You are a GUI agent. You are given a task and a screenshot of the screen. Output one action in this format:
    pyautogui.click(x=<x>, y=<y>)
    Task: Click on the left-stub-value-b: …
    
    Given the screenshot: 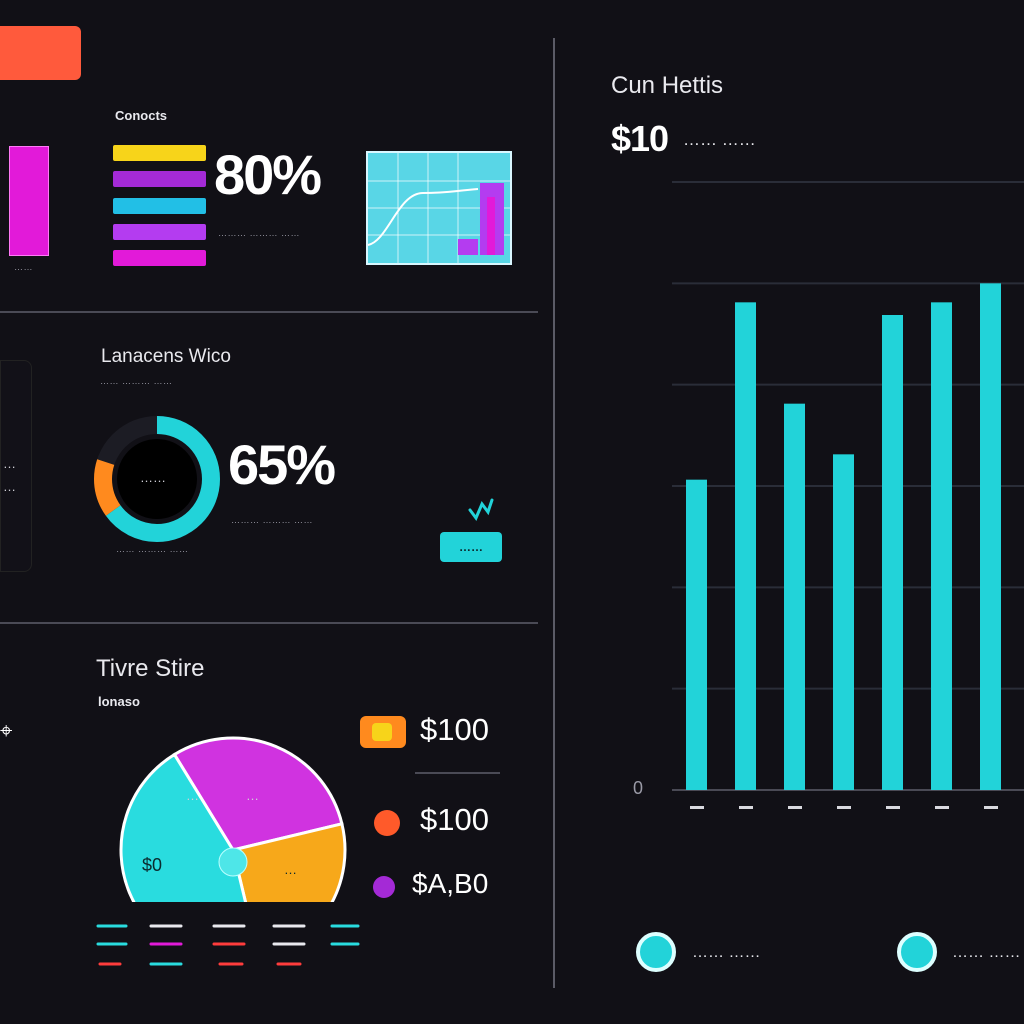 What is the action you would take?
    pyautogui.click(x=9, y=486)
    